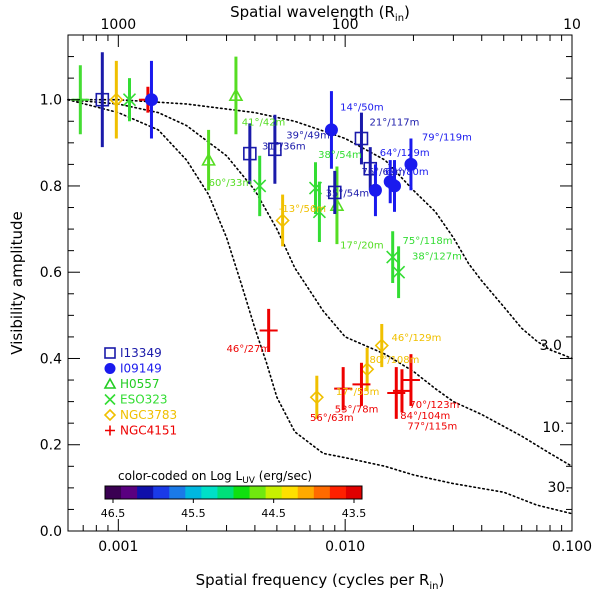 This screenshot has height=593, width=600. What do you see at coordinates (553, 428) in the screenshot?
I see `model-curve-label: 10.` at bounding box center [553, 428].